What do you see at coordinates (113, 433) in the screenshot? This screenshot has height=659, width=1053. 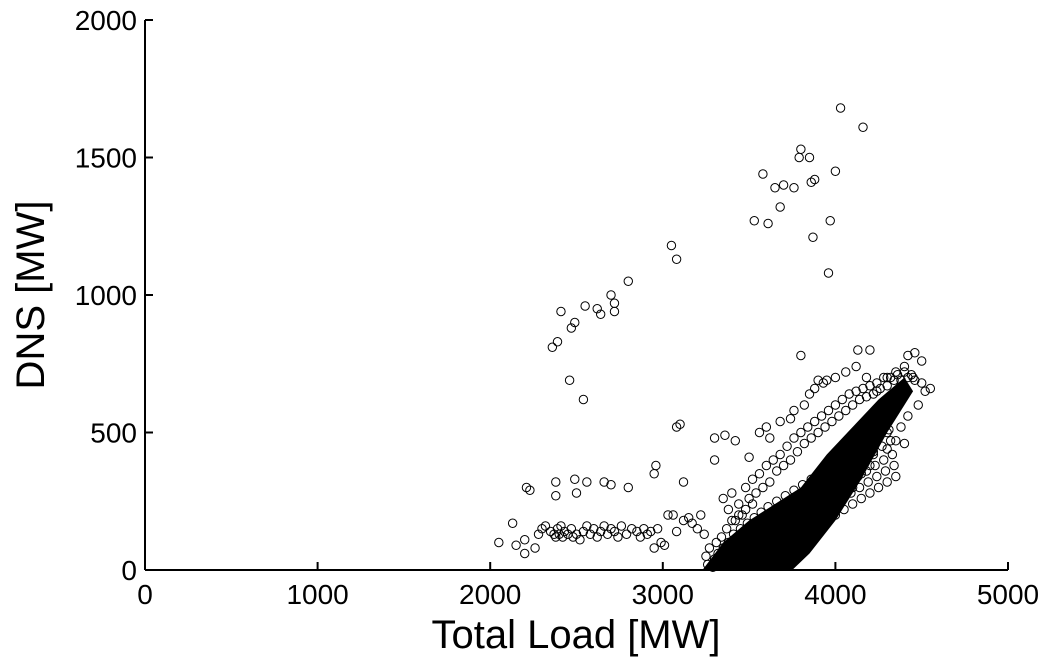 I see `y-tick-label: 500` at bounding box center [113, 433].